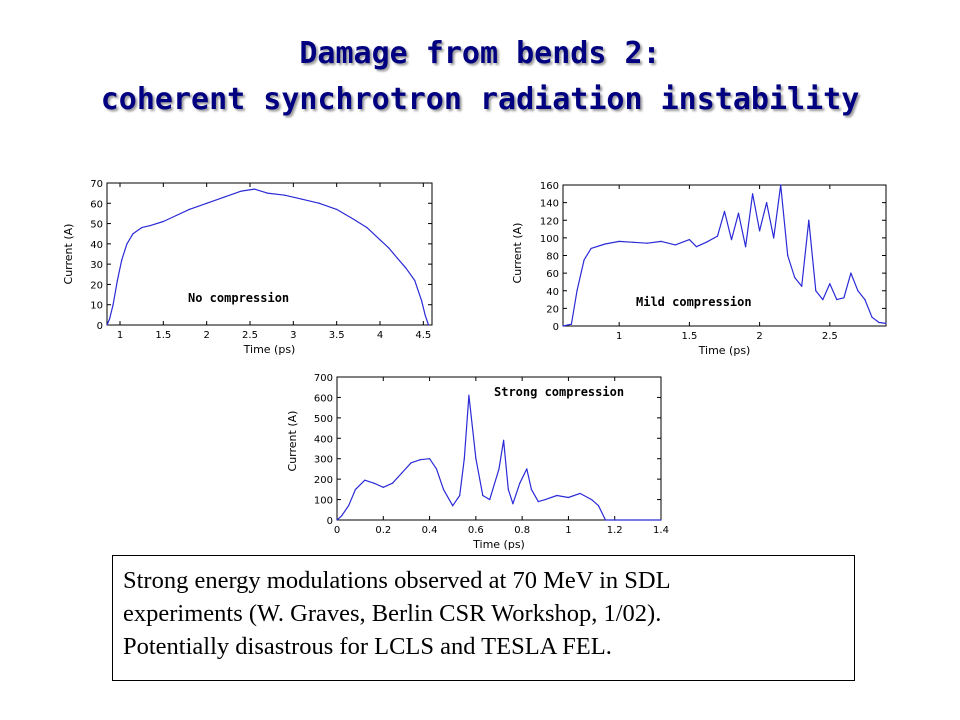  What do you see at coordinates (96, 265) in the screenshot?
I see `y-tick-label: 30` at bounding box center [96, 265].